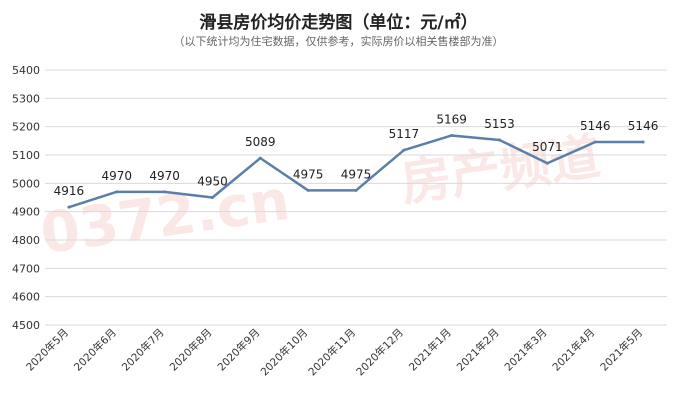 This screenshot has height=407, width=677. What do you see at coordinates (191, 350) in the screenshot?
I see `x-tick-label: 2020年8月` at bounding box center [191, 350].